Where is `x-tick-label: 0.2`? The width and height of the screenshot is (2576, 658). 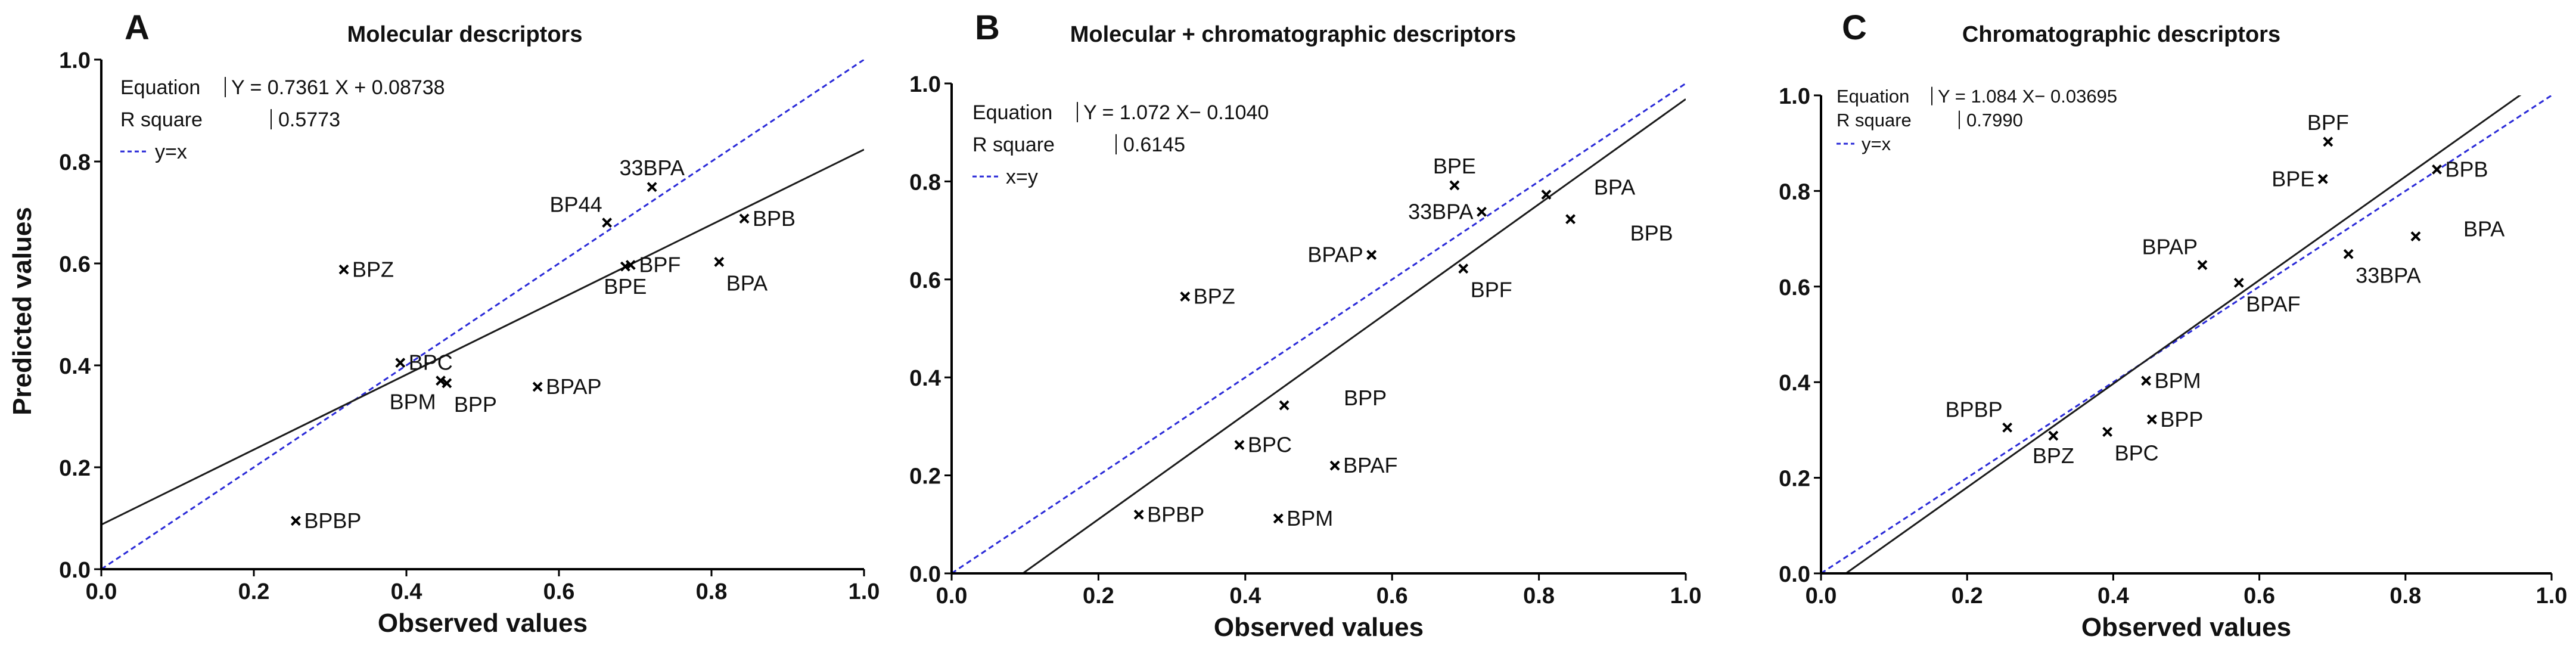 x-tick-label: 0.2 is located at coordinates (1098, 596).